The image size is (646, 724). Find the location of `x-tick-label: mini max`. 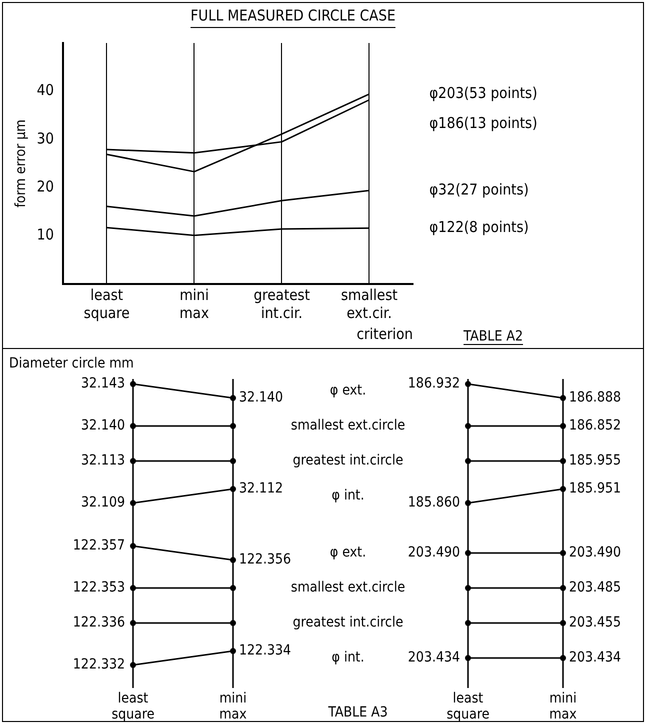

x-tick-label: mini max is located at coordinates (194, 304).